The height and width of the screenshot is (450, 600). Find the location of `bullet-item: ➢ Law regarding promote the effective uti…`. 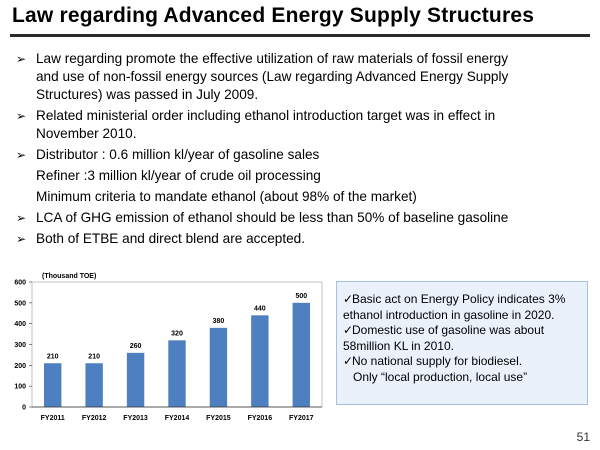

bullet-item: ➢ Law regarding promote the effective uti… is located at coordinates (299, 77).